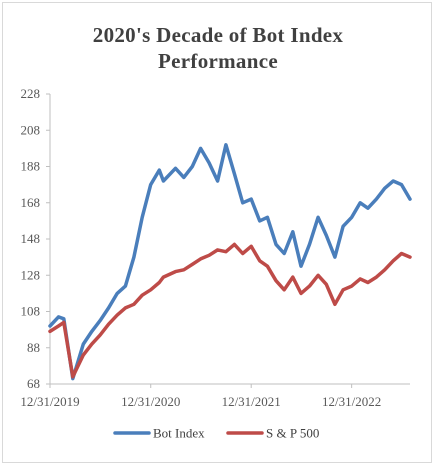 Image resolution: width=436 pixels, height=467 pixels. What do you see at coordinates (216, 433) in the screenshot?
I see `legend: Bot Index S & P 500` at bounding box center [216, 433].